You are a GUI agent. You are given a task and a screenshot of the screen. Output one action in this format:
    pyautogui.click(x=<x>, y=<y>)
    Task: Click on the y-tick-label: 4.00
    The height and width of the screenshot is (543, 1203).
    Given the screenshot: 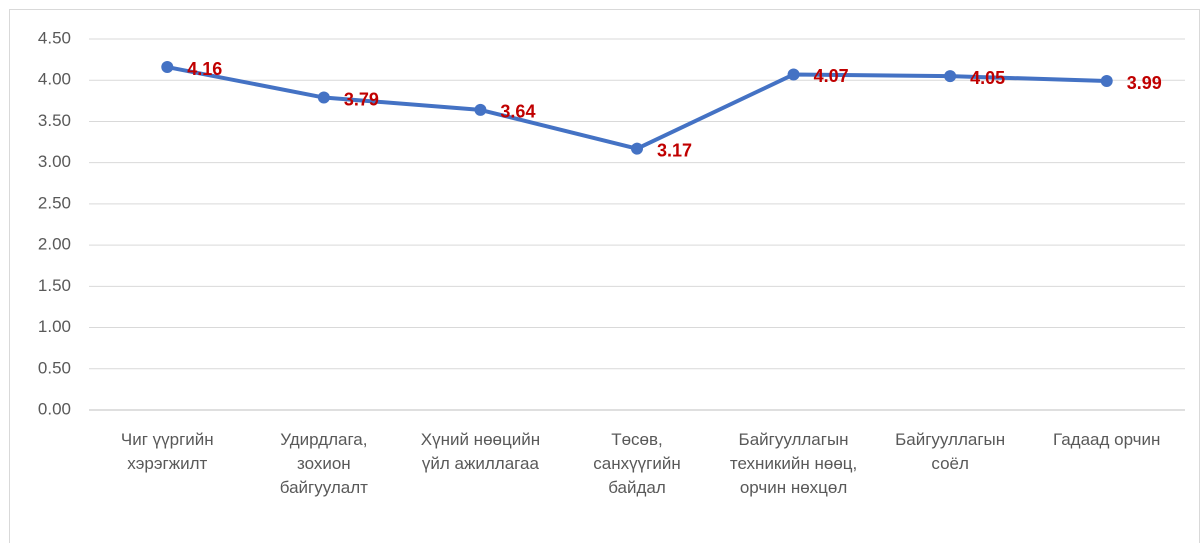 What is the action you would take?
    pyautogui.click(x=54, y=79)
    